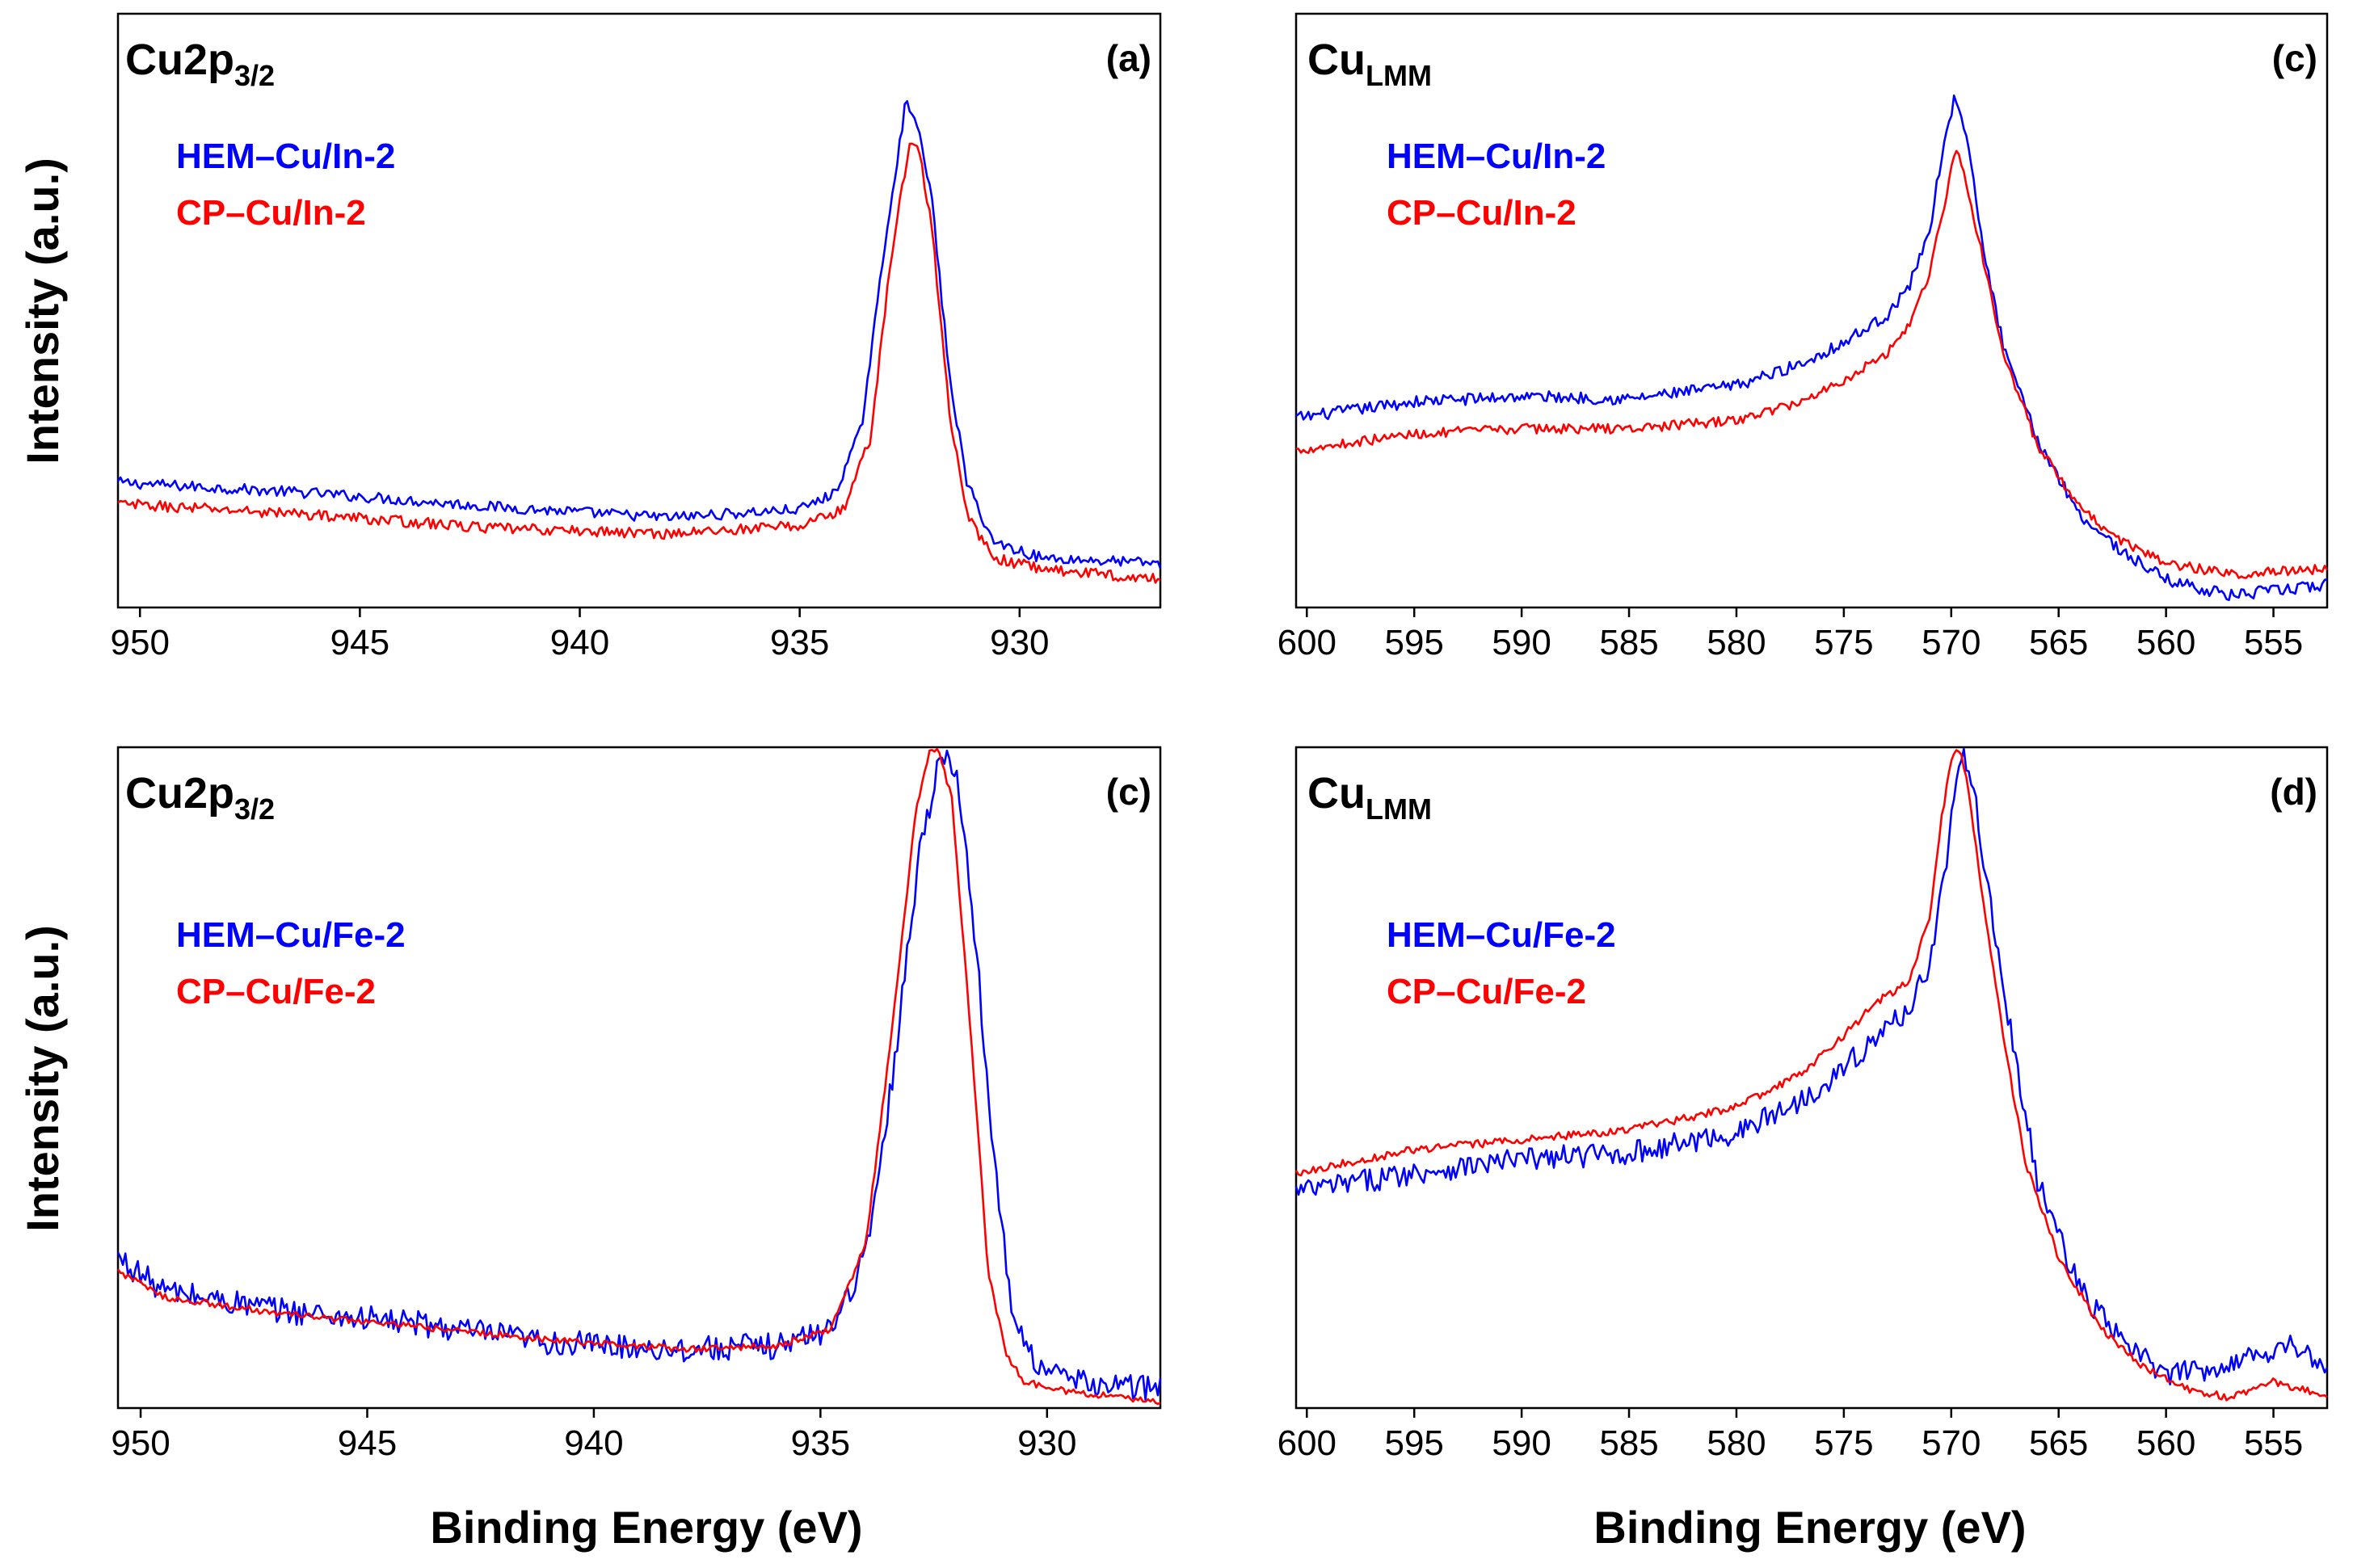 The width and height of the screenshot is (2353, 1568). I want to click on panel-label: (d), so click(2293, 792).